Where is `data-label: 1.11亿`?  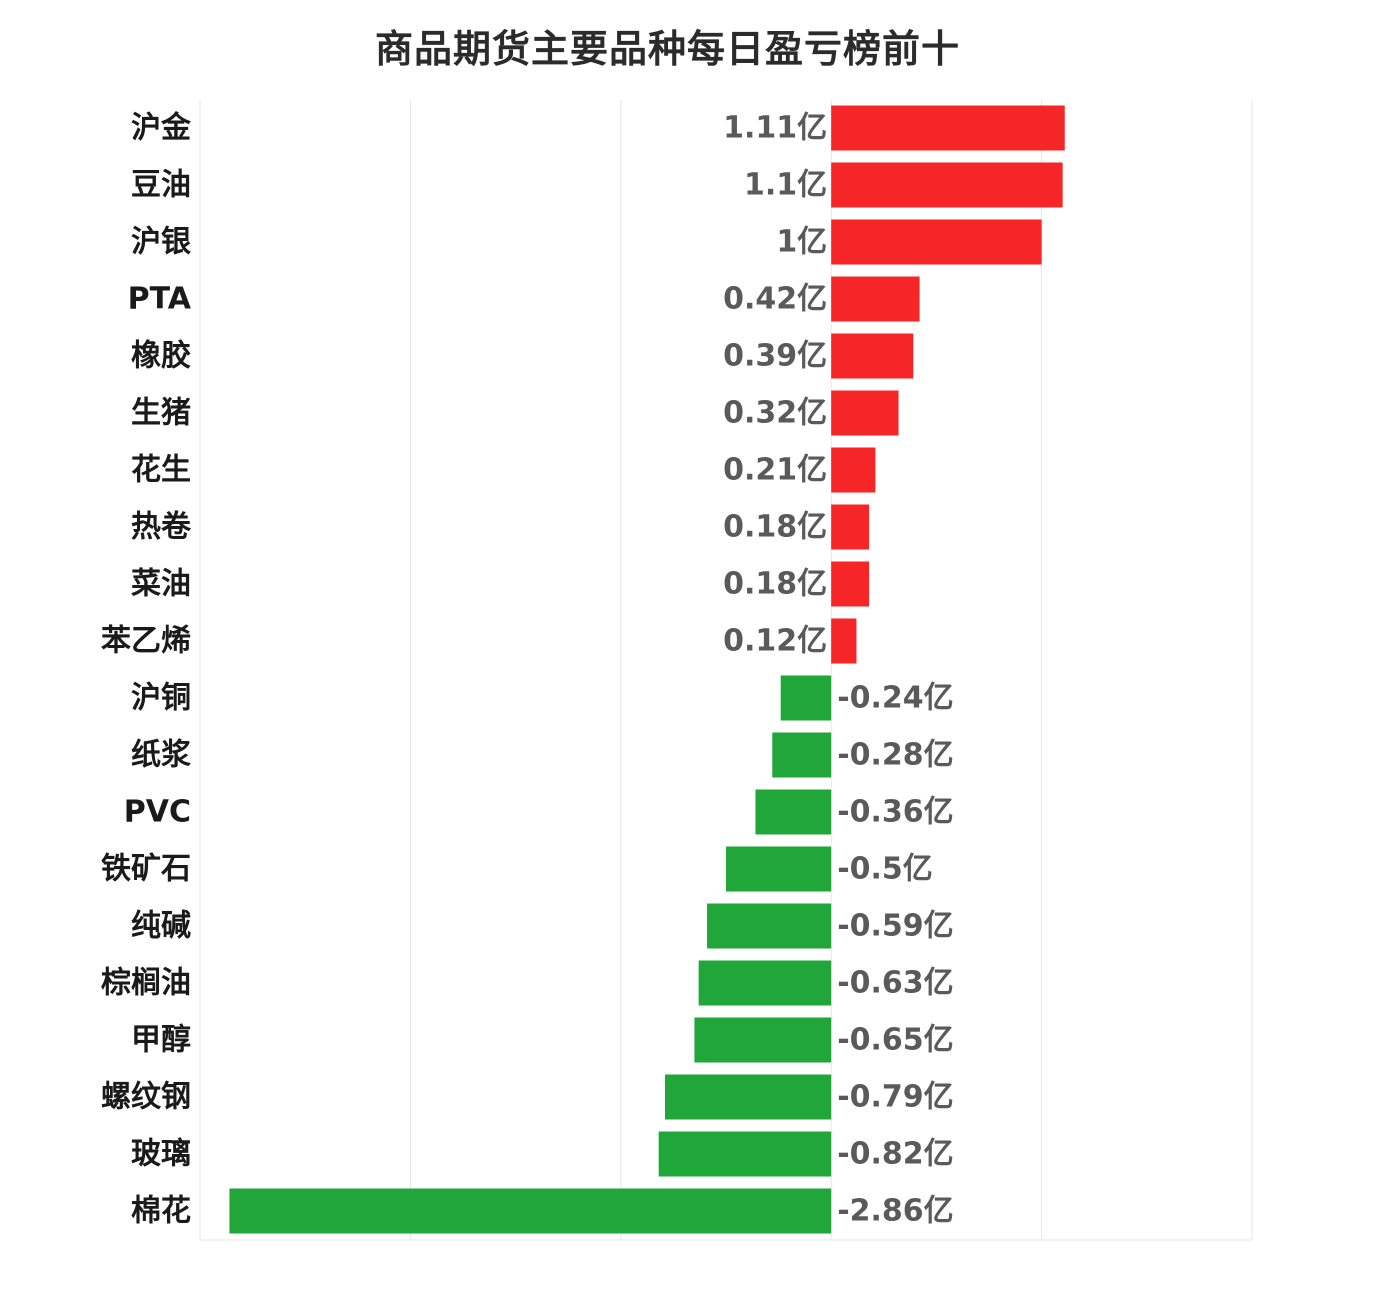 data-label: 1.11亿 is located at coordinates (775, 128).